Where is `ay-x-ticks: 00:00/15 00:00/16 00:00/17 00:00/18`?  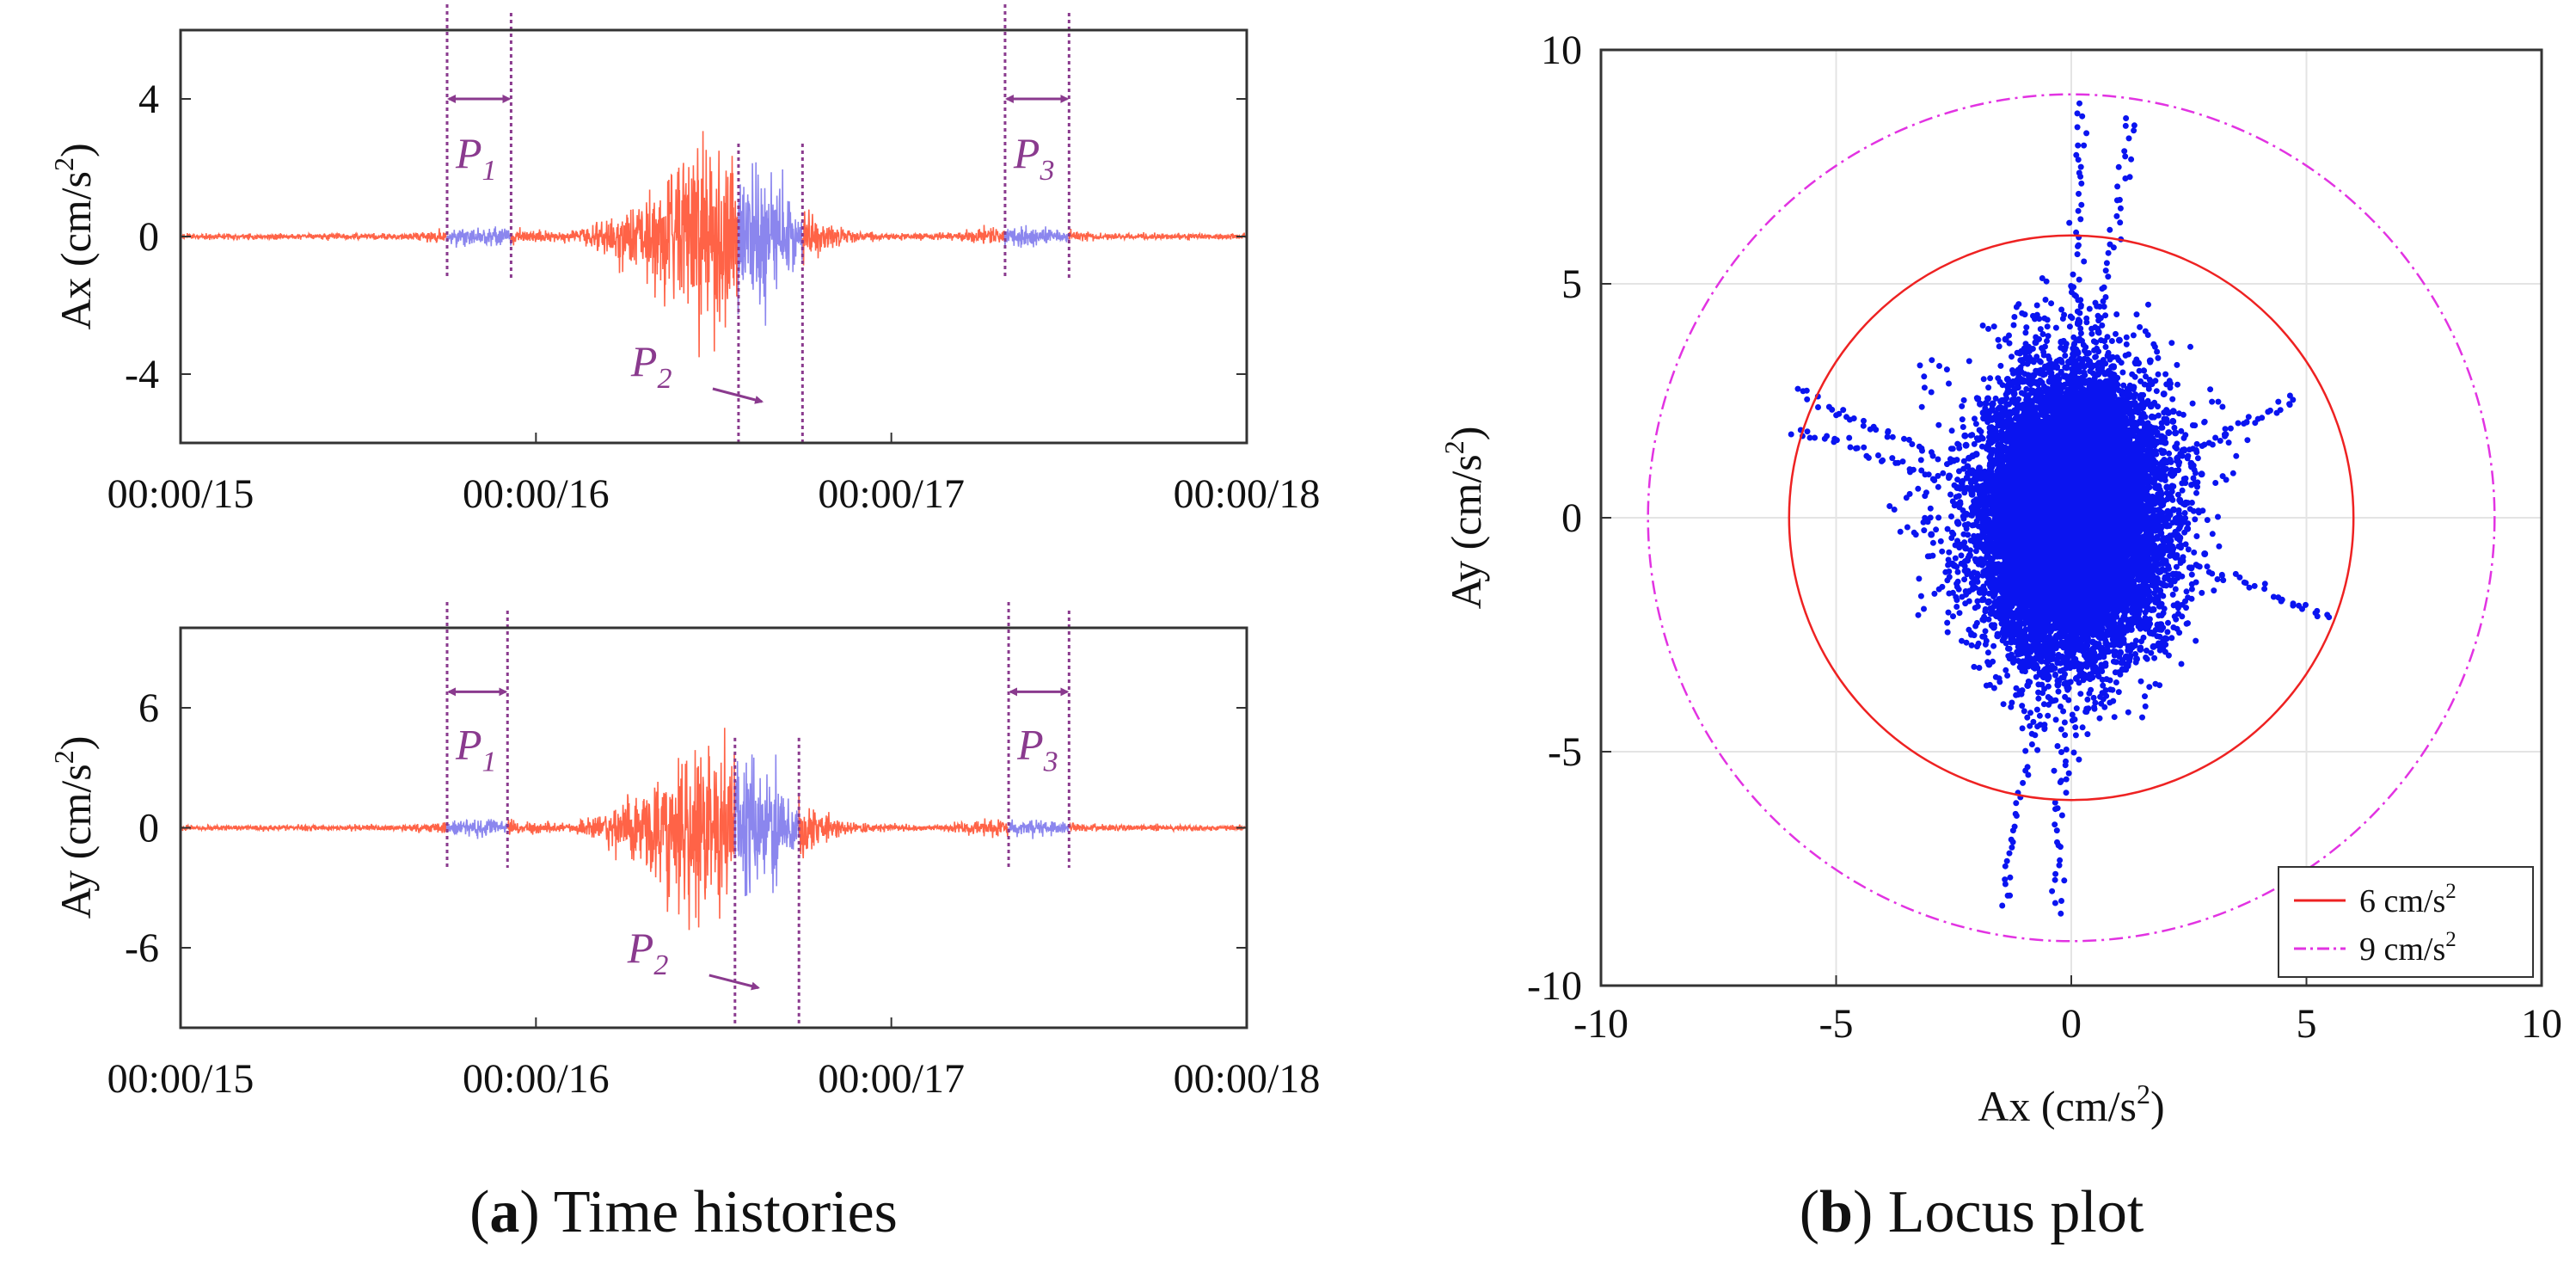
ay-x-ticks: 00:00/15 00:00/16 00:00/17 00:00/18 is located at coordinates (714, 1059).